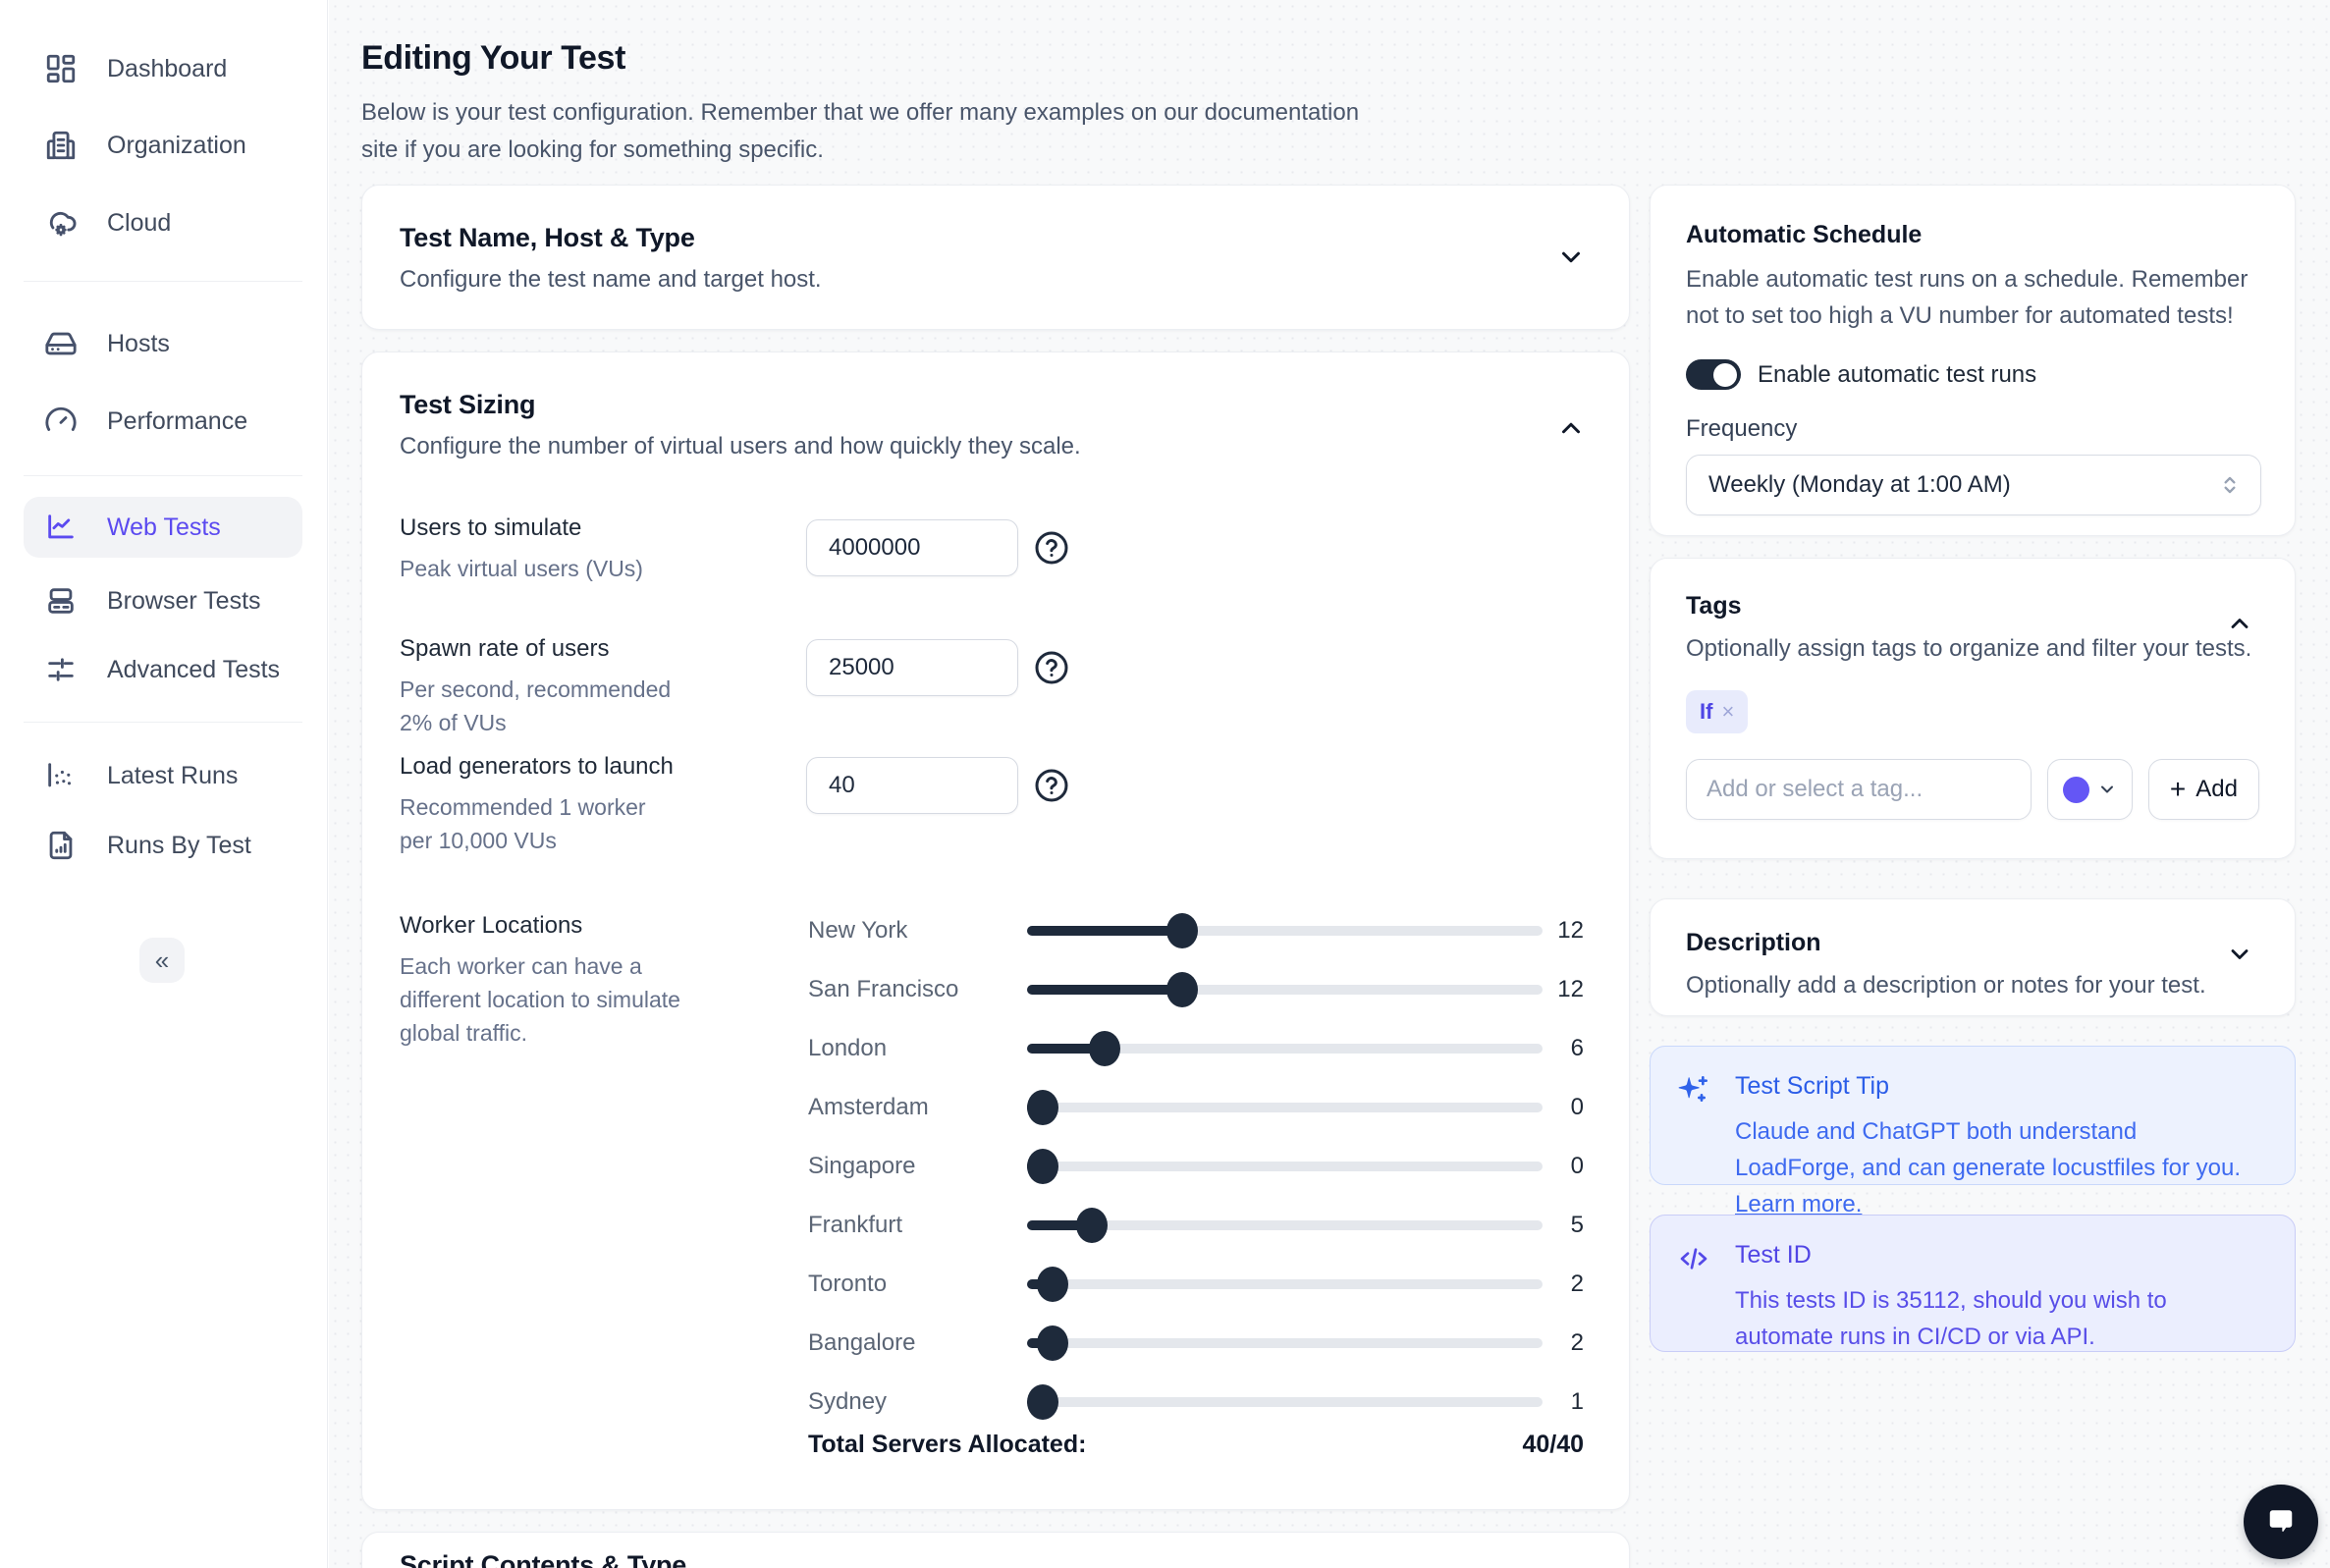 This screenshot has width=2330, height=1568. What do you see at coordinates (1742, 428) in the screenshot?
I see `frequency-label: Frequency` at bounding box center [1742, 428].